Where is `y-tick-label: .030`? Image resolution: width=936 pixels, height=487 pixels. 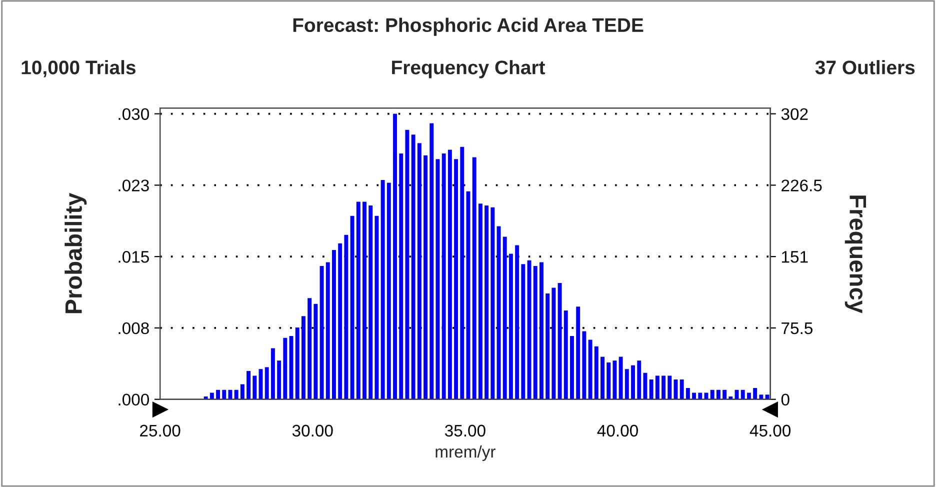 y-tick-label: .030 is located at coordinates (133, 114).